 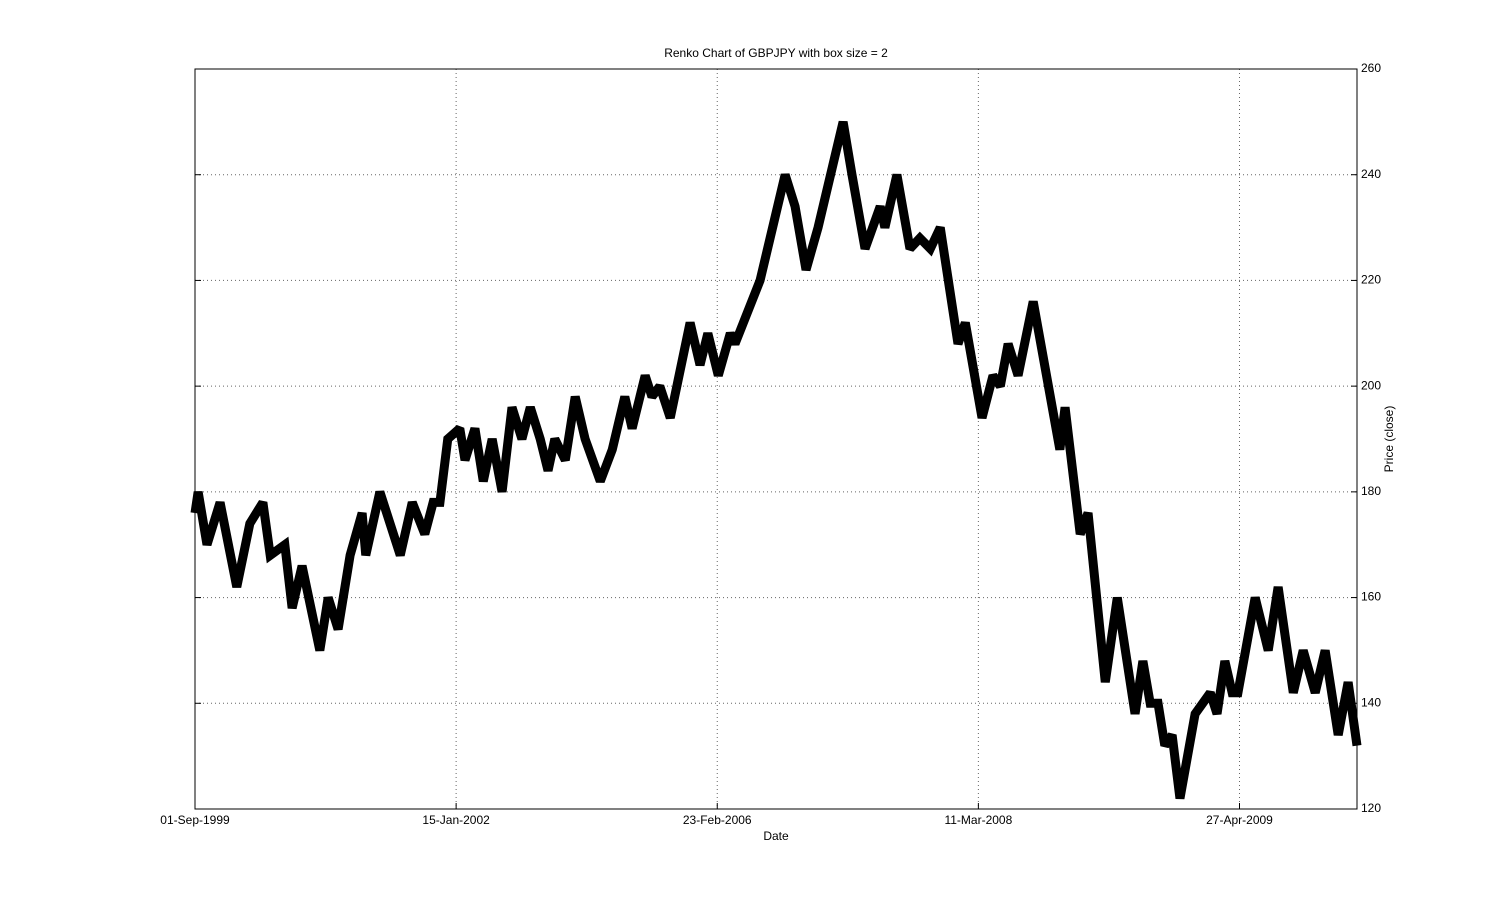 What do you see at coordinates (1371, 491) in the screenshot?
I see `y-tick-label: 180` at bounding box center [1371, 491].